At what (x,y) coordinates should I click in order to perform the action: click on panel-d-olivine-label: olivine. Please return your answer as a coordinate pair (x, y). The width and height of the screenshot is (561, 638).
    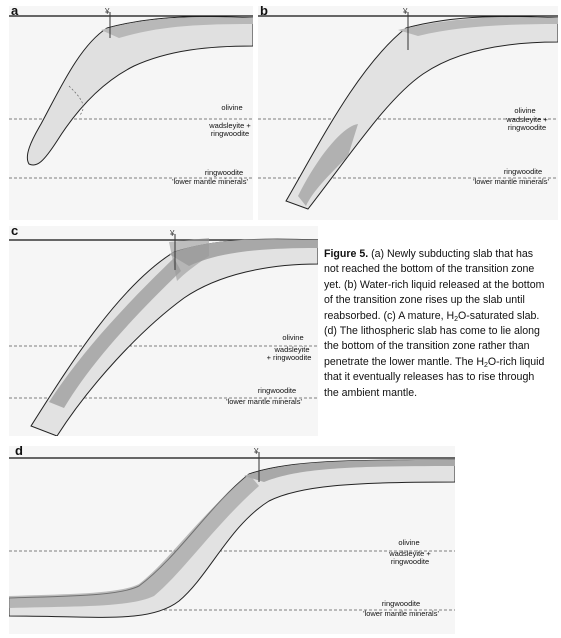
    Looking at the image, I should click on (409, 542).